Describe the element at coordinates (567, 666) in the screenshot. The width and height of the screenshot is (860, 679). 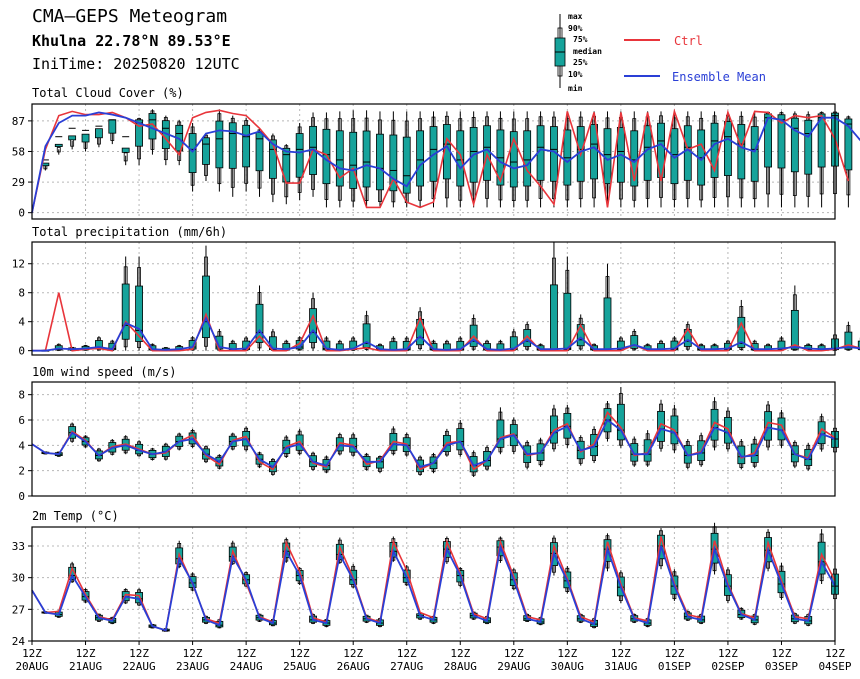
I see `x-tick-date: 30AUG` at that location.